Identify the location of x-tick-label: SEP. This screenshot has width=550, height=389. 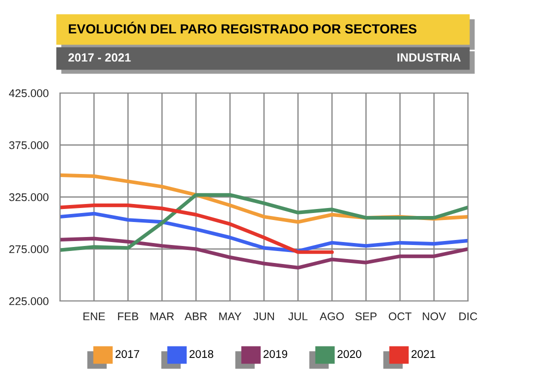
(366, 316).